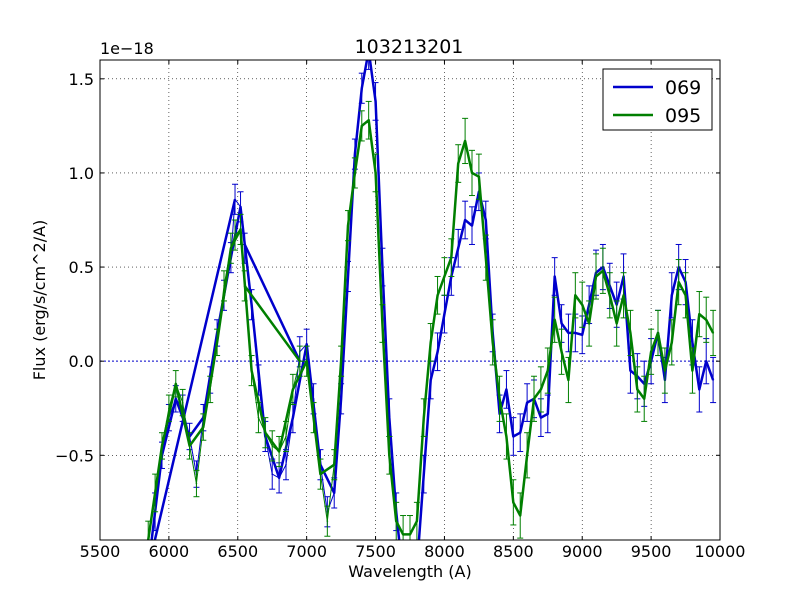 This screenshot has width=800, height=600. What do you see at coordinates (237, 551) in the screenshot?
I see `x-tick-label: 6500` at bounding box center [237, 551].